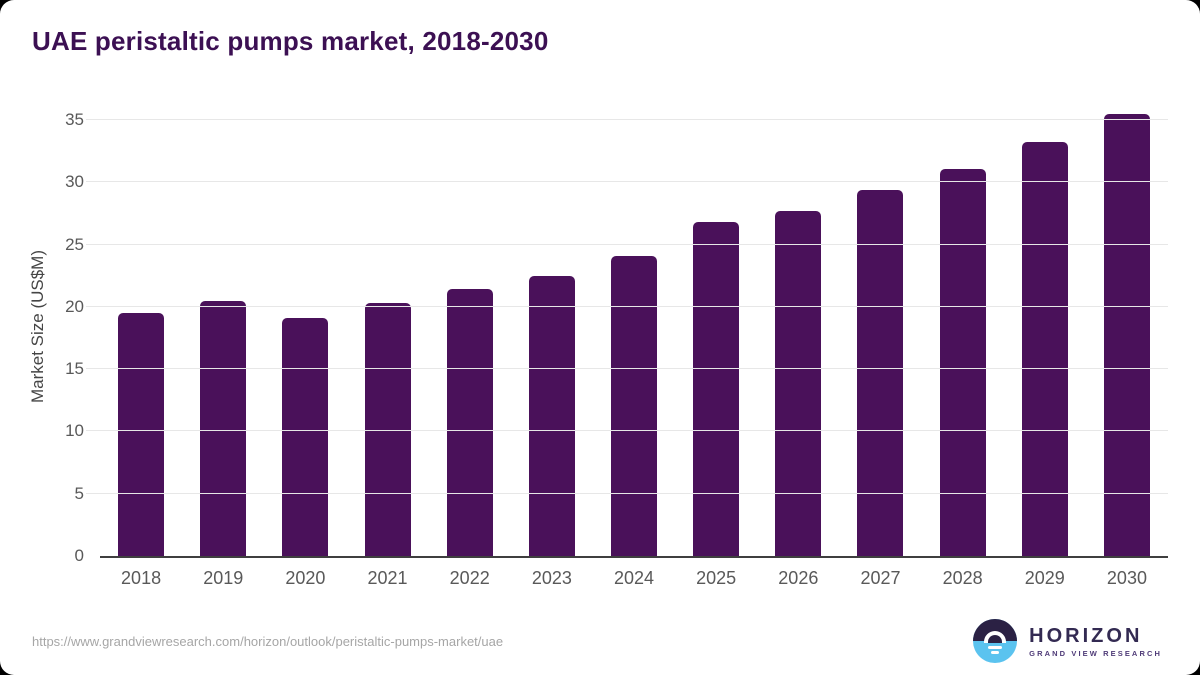 The width and height of the screenshot is (1200, 675). I want to click on bar-band-2025, so click(716, 325).